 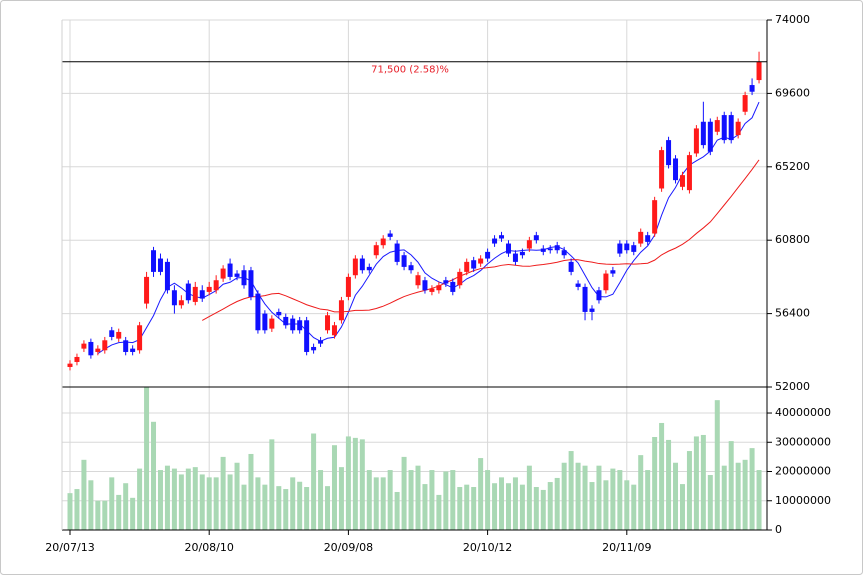 What do you see at coordinates (69, 547) in the screenshot?
I see `x-tick-label: 20/07/13` at bounding box center [69, 547].